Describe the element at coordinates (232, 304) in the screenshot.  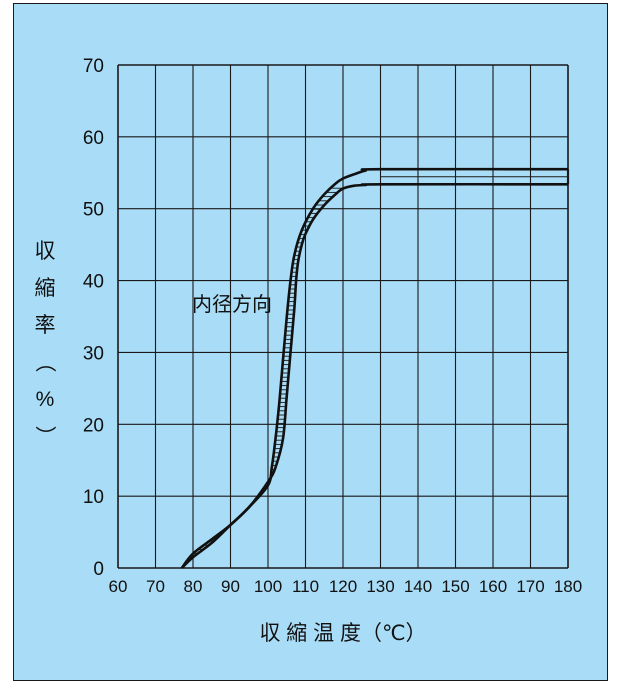
I see `annotation-label: 内径方向` at that location.